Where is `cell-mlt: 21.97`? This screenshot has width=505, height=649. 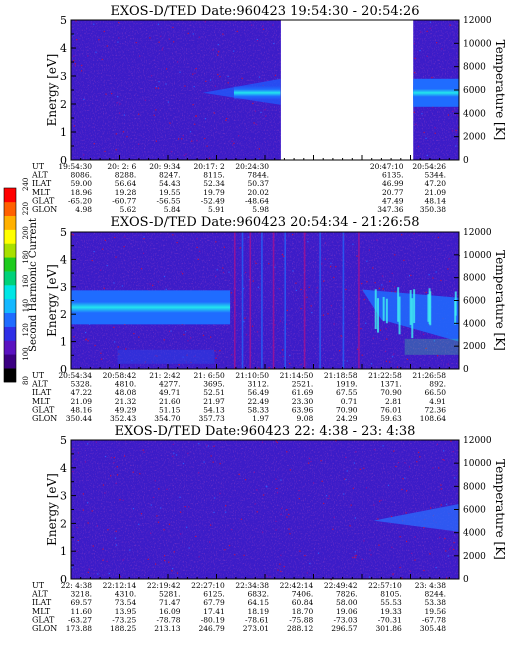 cell-mlt: 21.97 is located at coordinates (214, 401).